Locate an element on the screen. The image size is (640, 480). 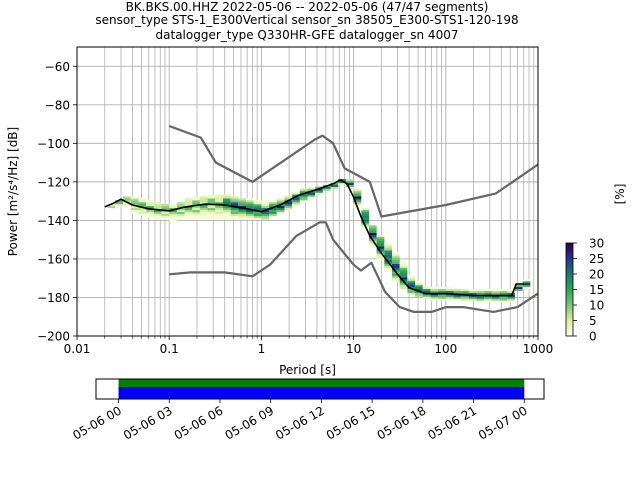
x-tick-label: 1 is located at coordinates (262, 349).